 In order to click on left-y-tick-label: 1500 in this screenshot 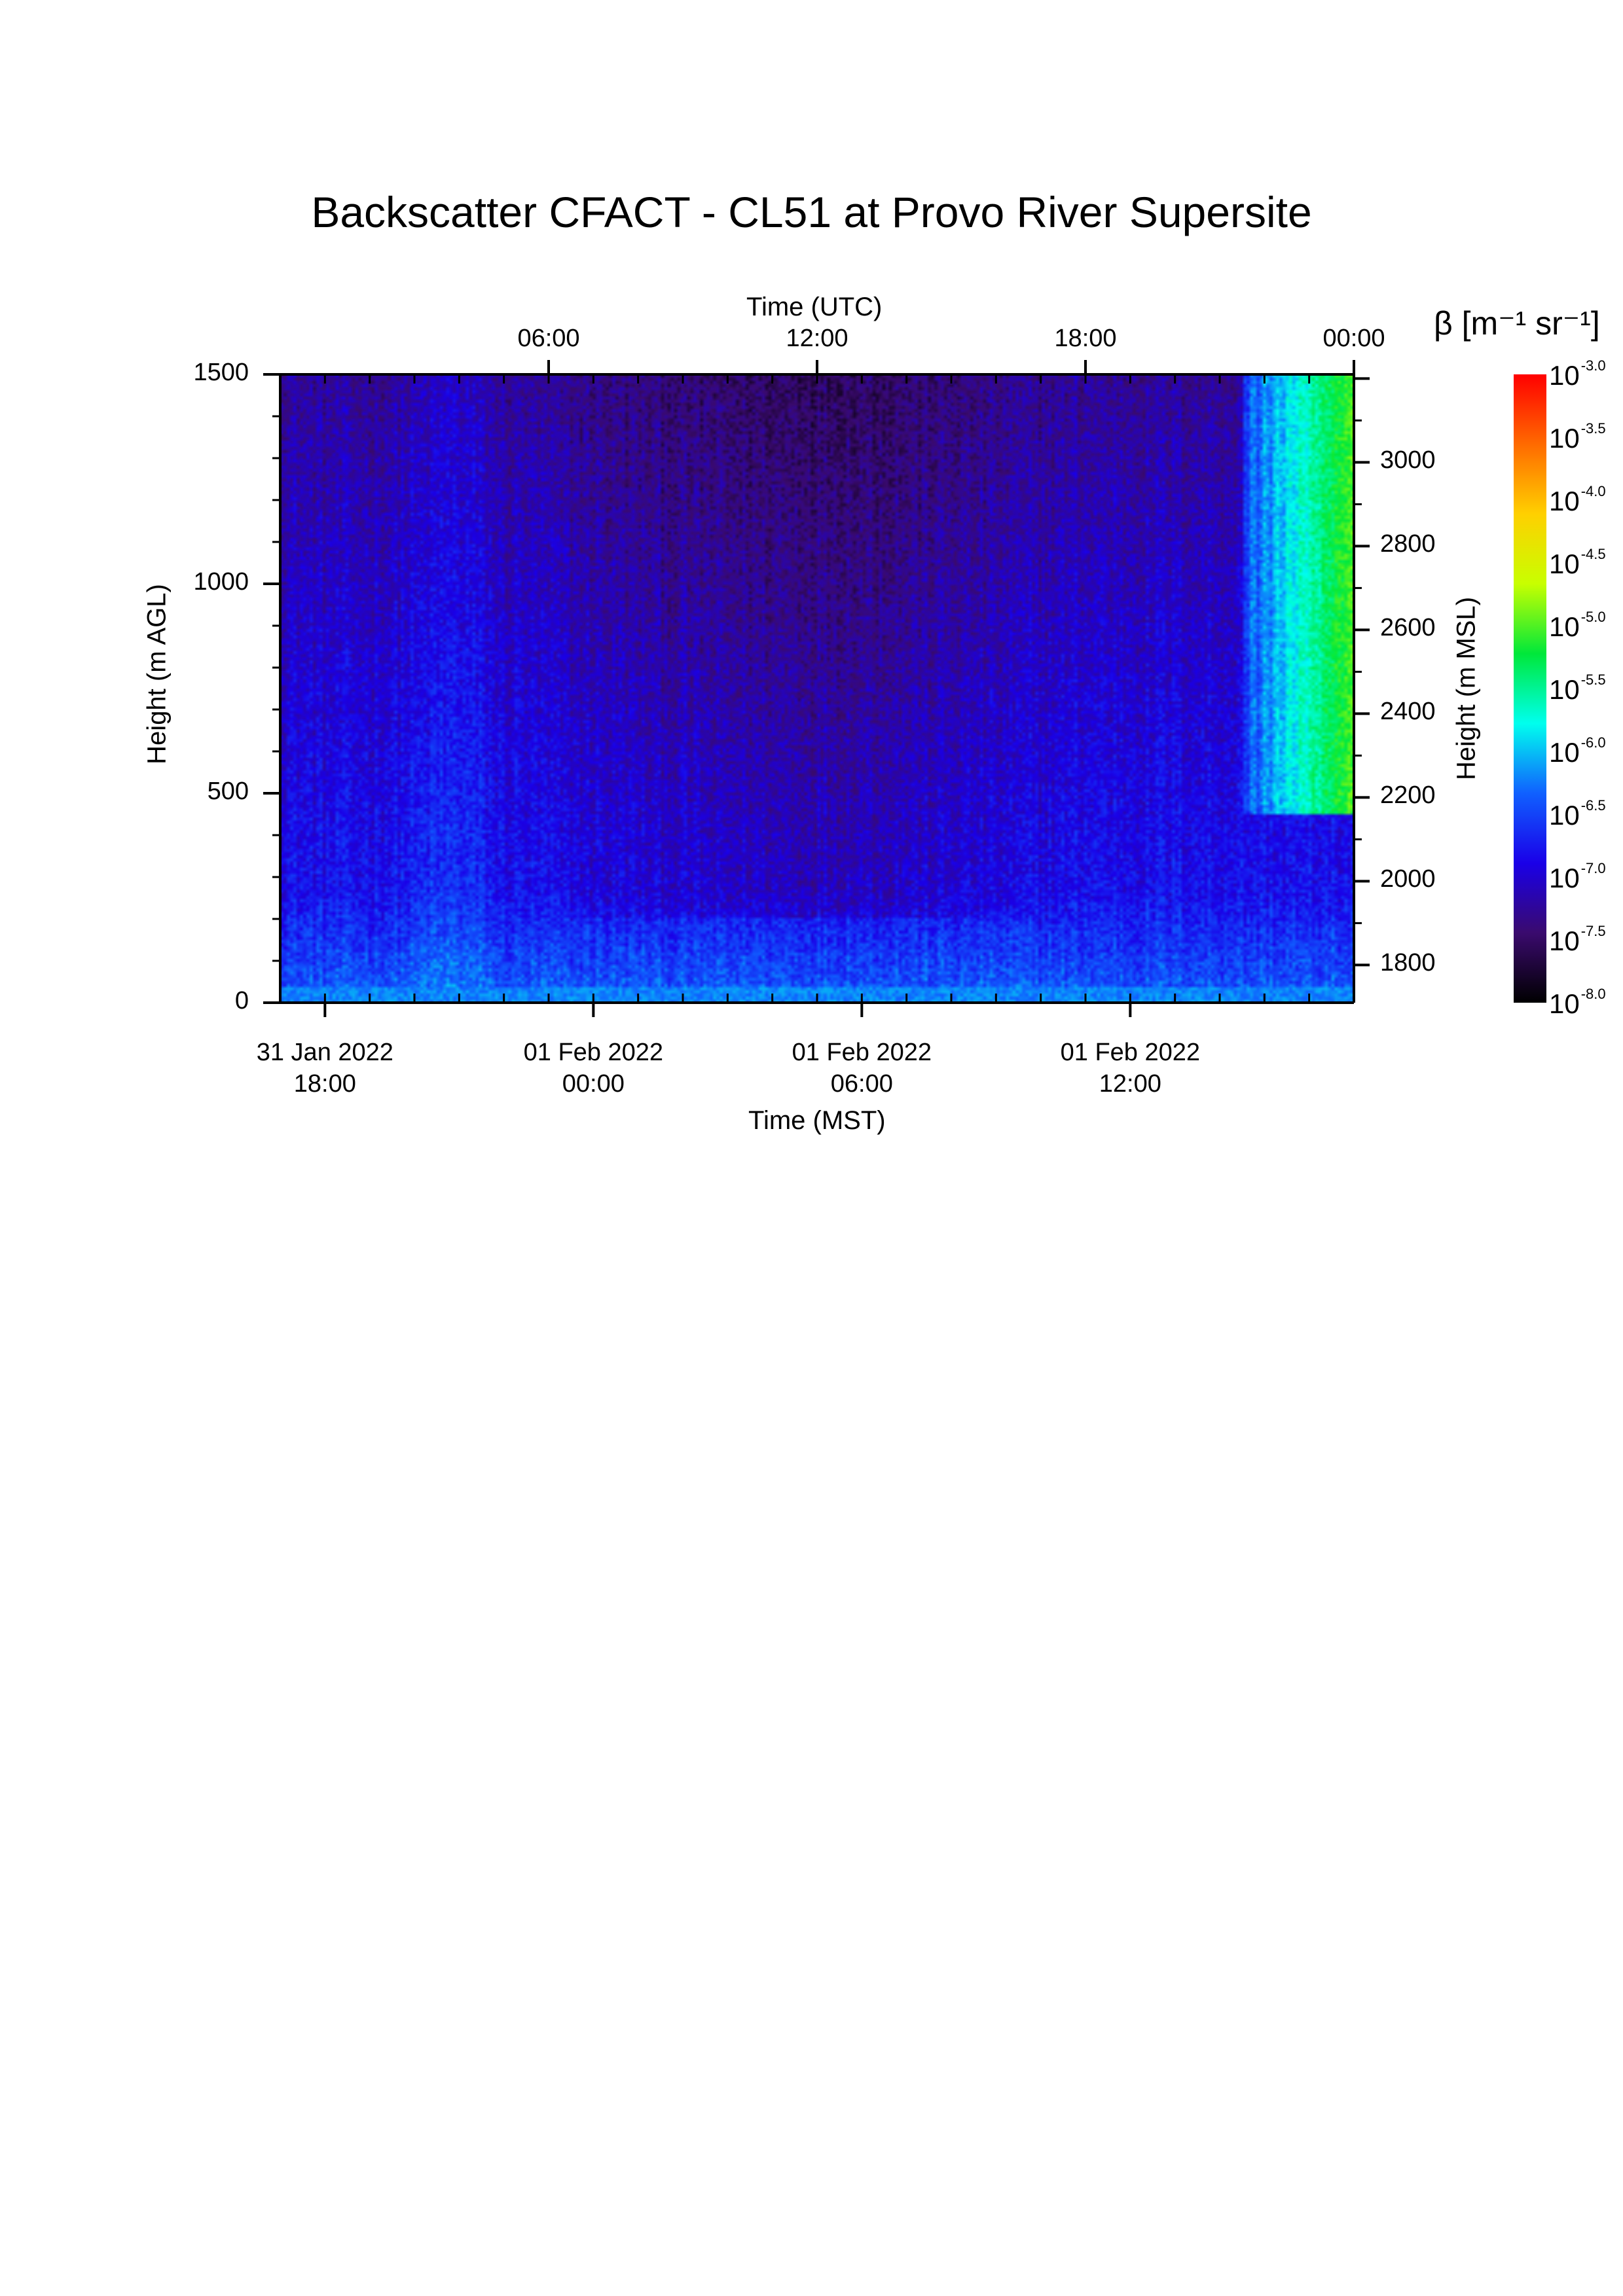, I will do `click(221, 372)`.